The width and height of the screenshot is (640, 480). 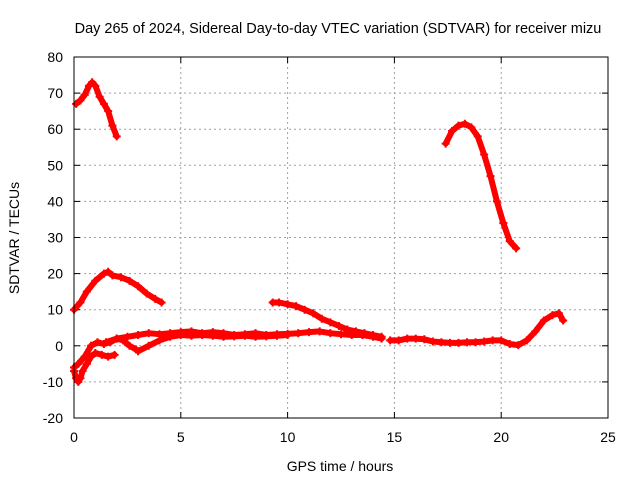 I want to click on series-track-early-high, so click(x=96, y=109).